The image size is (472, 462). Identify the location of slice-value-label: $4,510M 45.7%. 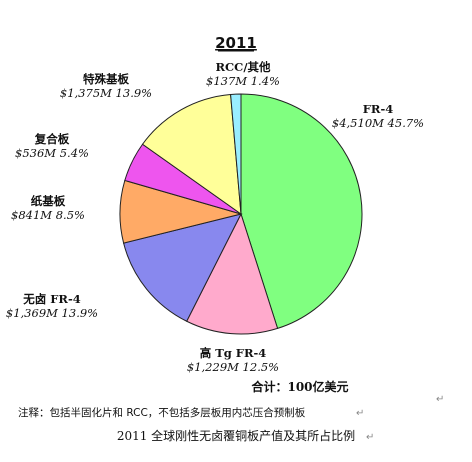
(378, 123).